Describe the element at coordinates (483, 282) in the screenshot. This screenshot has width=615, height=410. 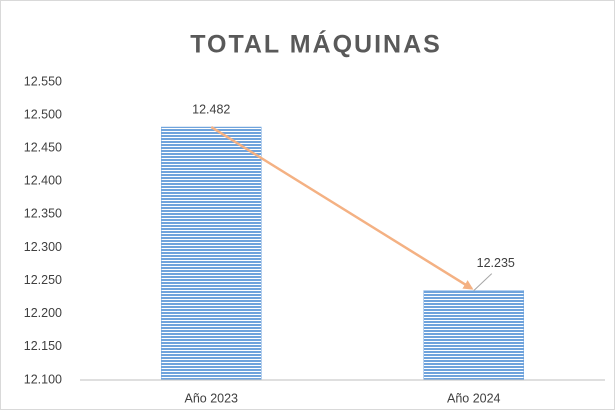
I see `leader-line` at that location.